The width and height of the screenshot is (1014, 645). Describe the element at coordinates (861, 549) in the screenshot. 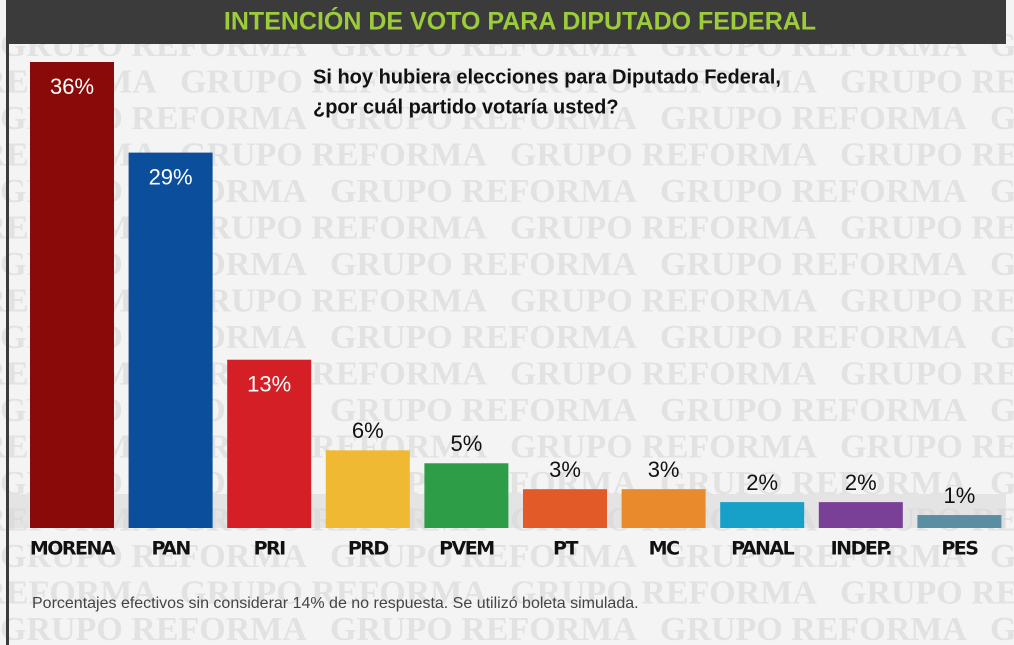

I see `x-tick-label: INDEP.` at that location.